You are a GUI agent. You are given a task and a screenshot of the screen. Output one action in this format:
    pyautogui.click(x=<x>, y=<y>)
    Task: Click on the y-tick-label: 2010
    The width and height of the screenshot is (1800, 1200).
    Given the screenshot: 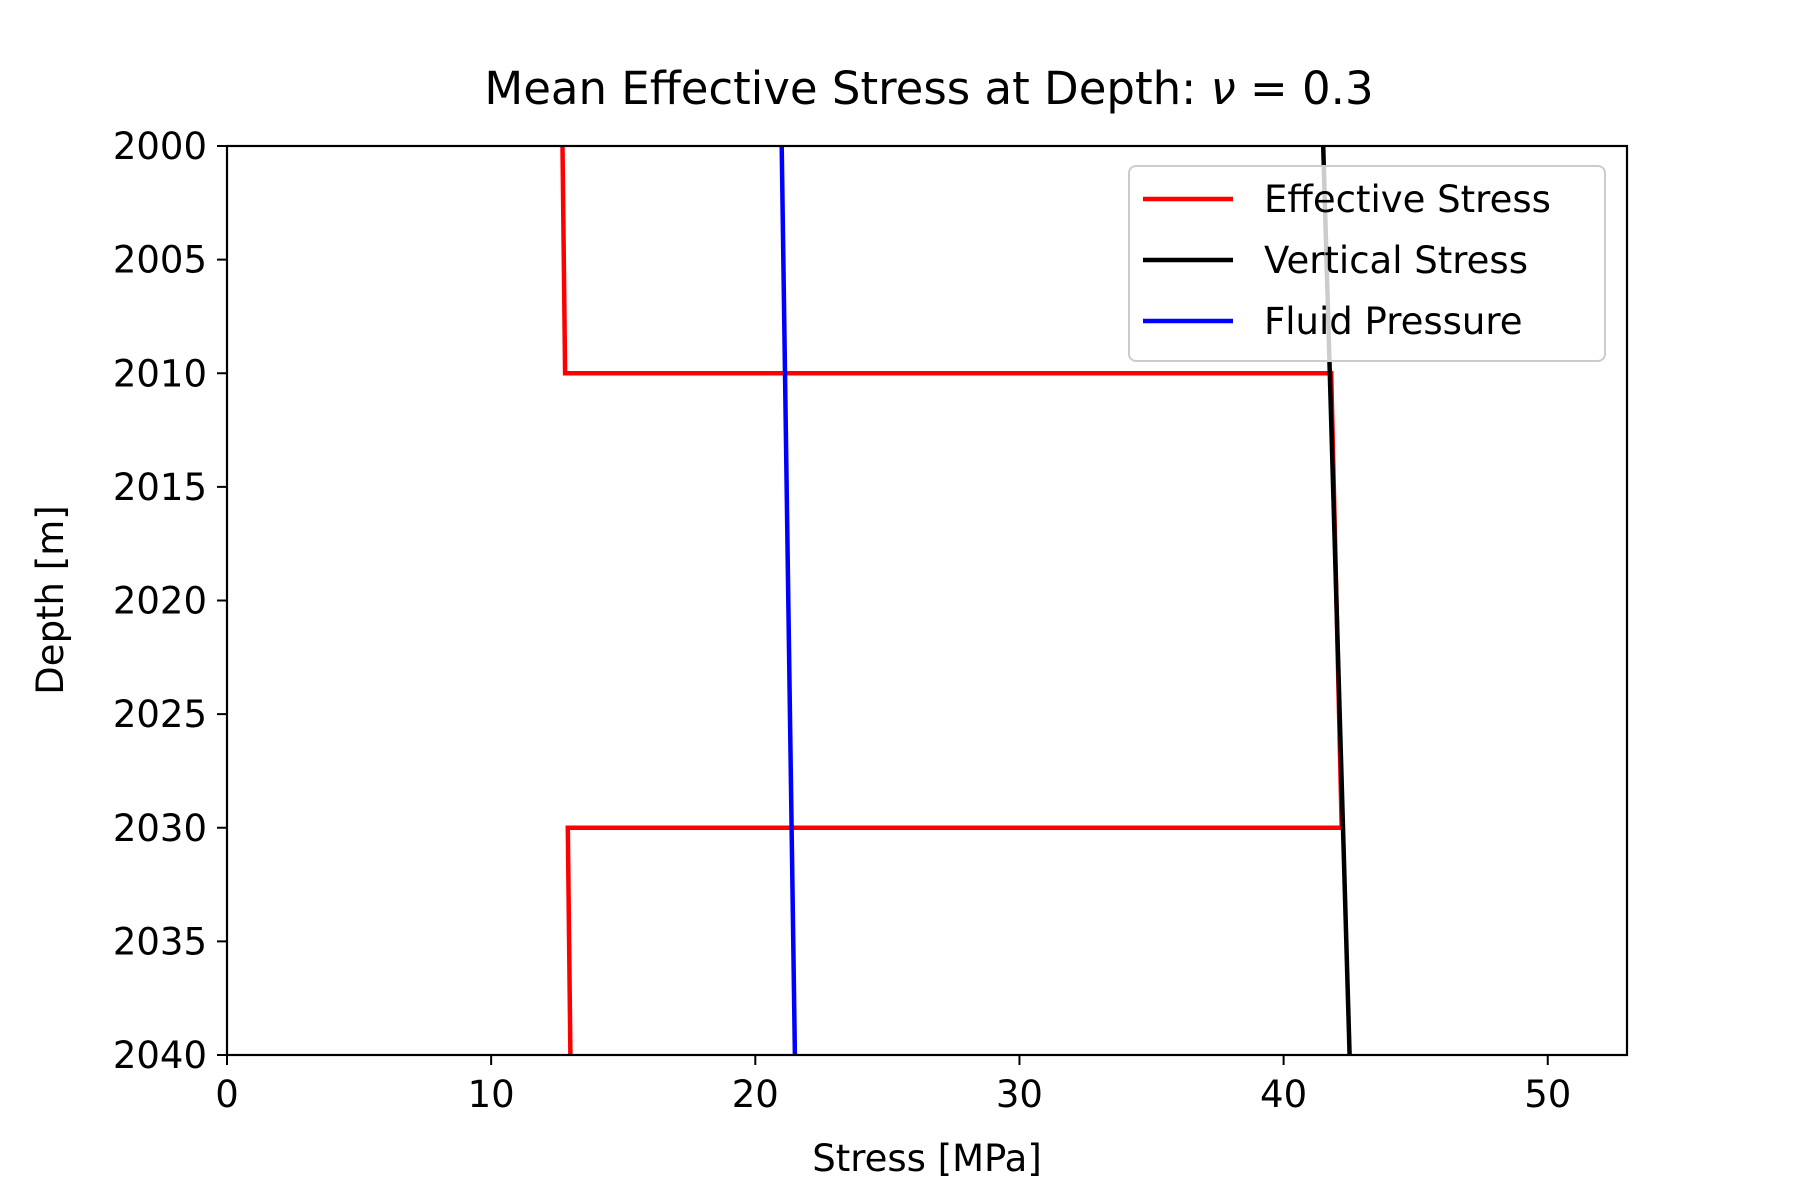 What is the action you would take?
    pyautogui.click(x=160, y=373)
    